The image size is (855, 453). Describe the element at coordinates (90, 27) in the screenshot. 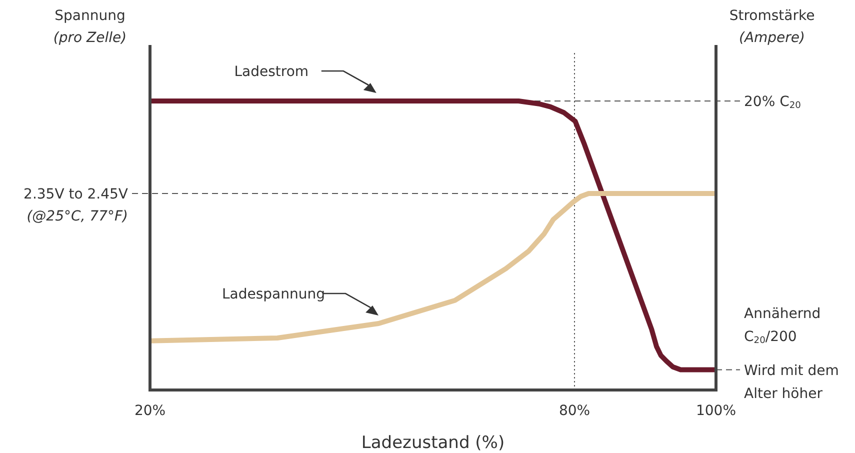

I see `y-axis-title: Spannung (pro Zelle)` at that location.